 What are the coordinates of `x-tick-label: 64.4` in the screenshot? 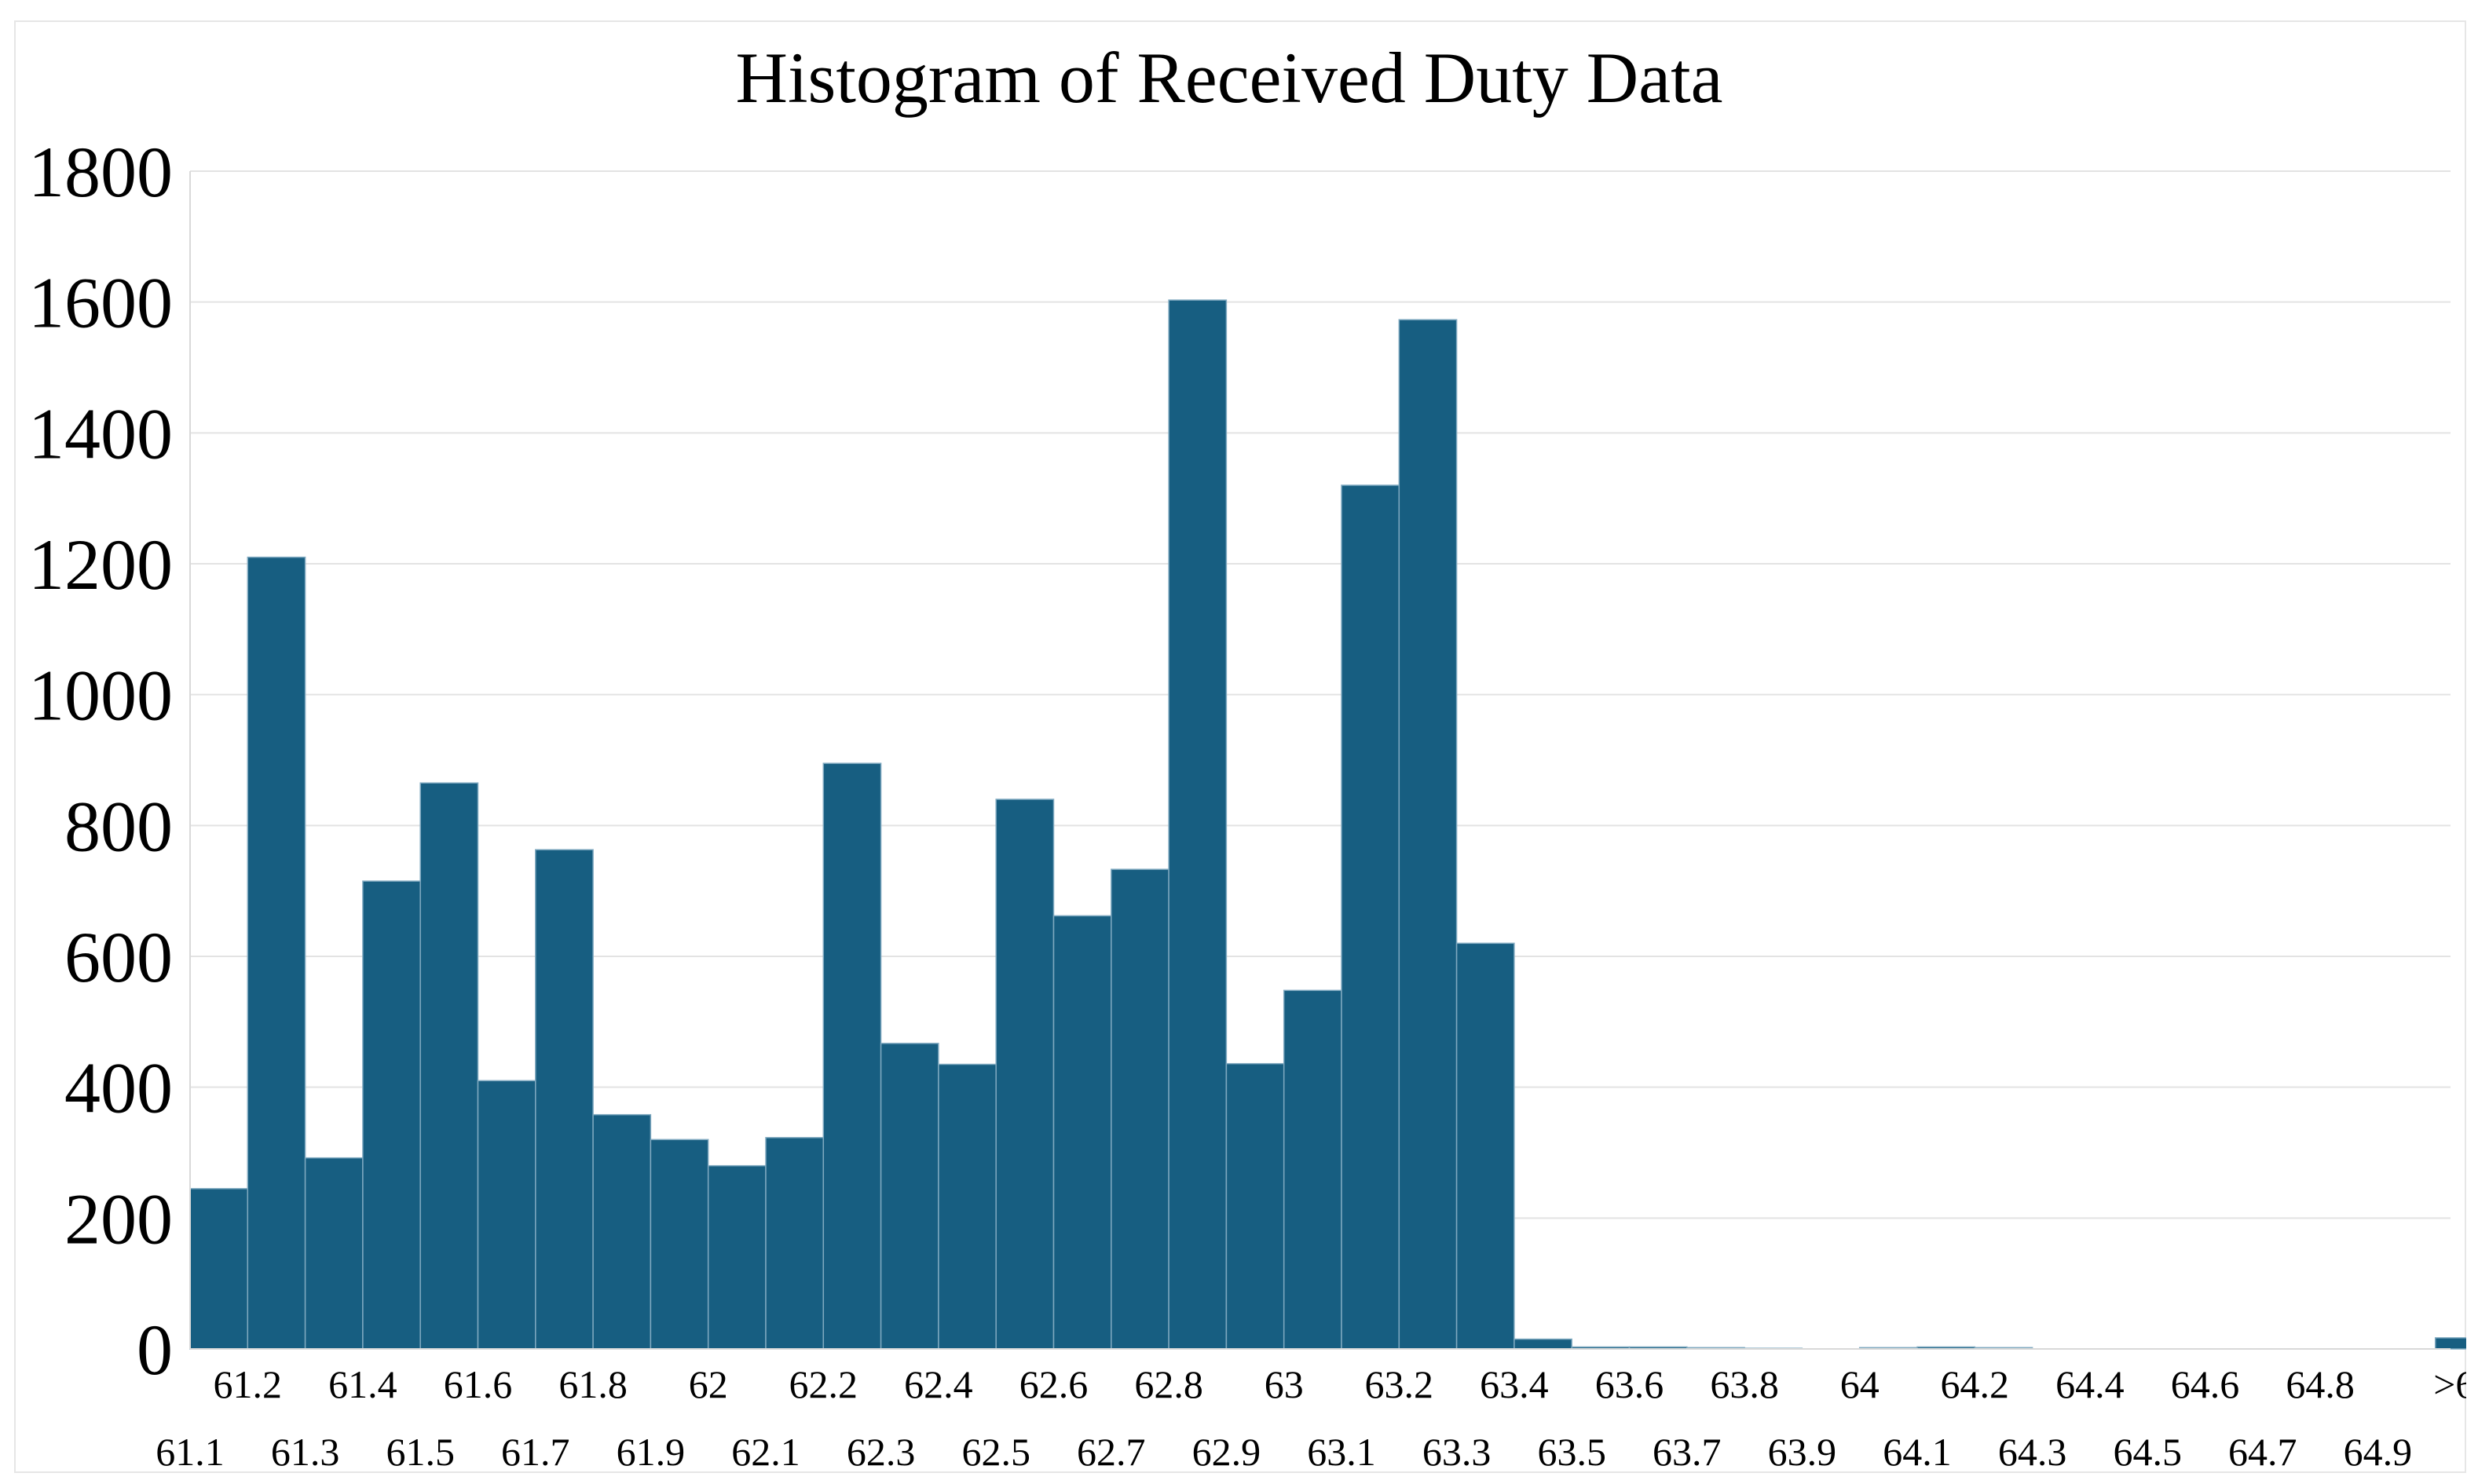 It's located at (2090, 1384).